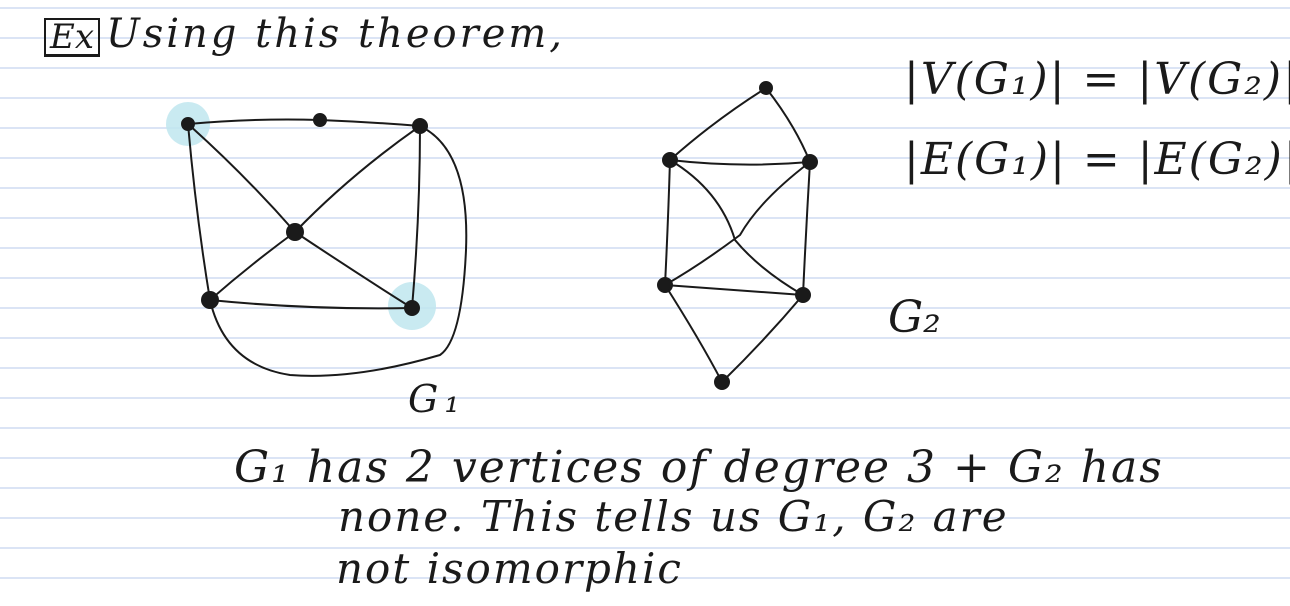 This screenshot has width=1290, height=606. Describe the element at coordinates (699, 467) in the screenshot. I see `conclusion-line-1: G₁ has 2 vertices of degree 3 + G₂ has` at that location.